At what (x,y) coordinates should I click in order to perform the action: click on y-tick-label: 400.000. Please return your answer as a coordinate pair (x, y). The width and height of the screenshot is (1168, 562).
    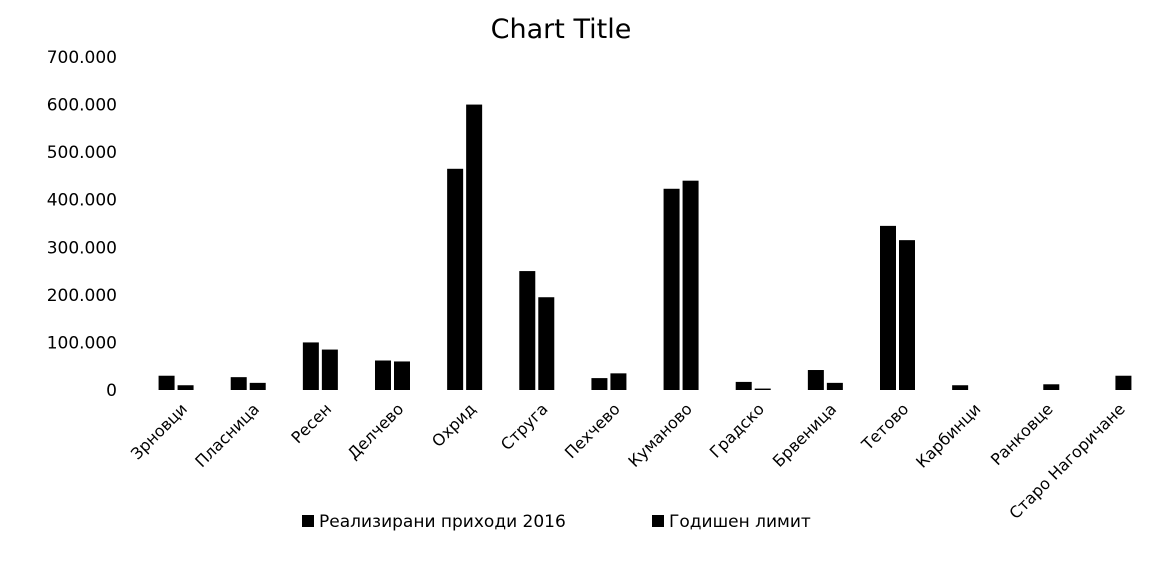
    Looking at the image, I should click on (82, 201).